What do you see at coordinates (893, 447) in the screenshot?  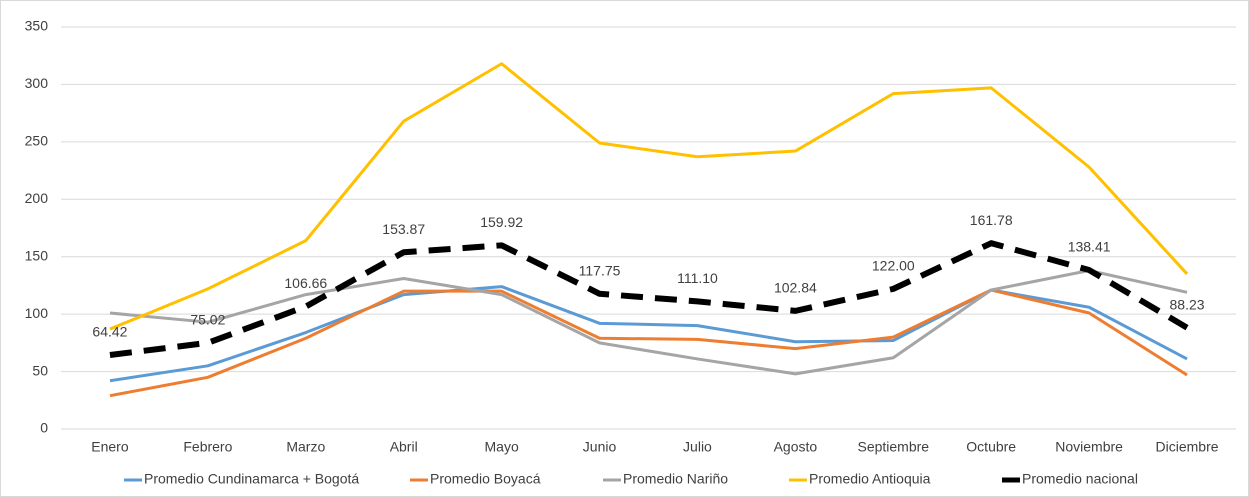 I see `x-tick-label: Septiembre` at bounding box center [893, 447].